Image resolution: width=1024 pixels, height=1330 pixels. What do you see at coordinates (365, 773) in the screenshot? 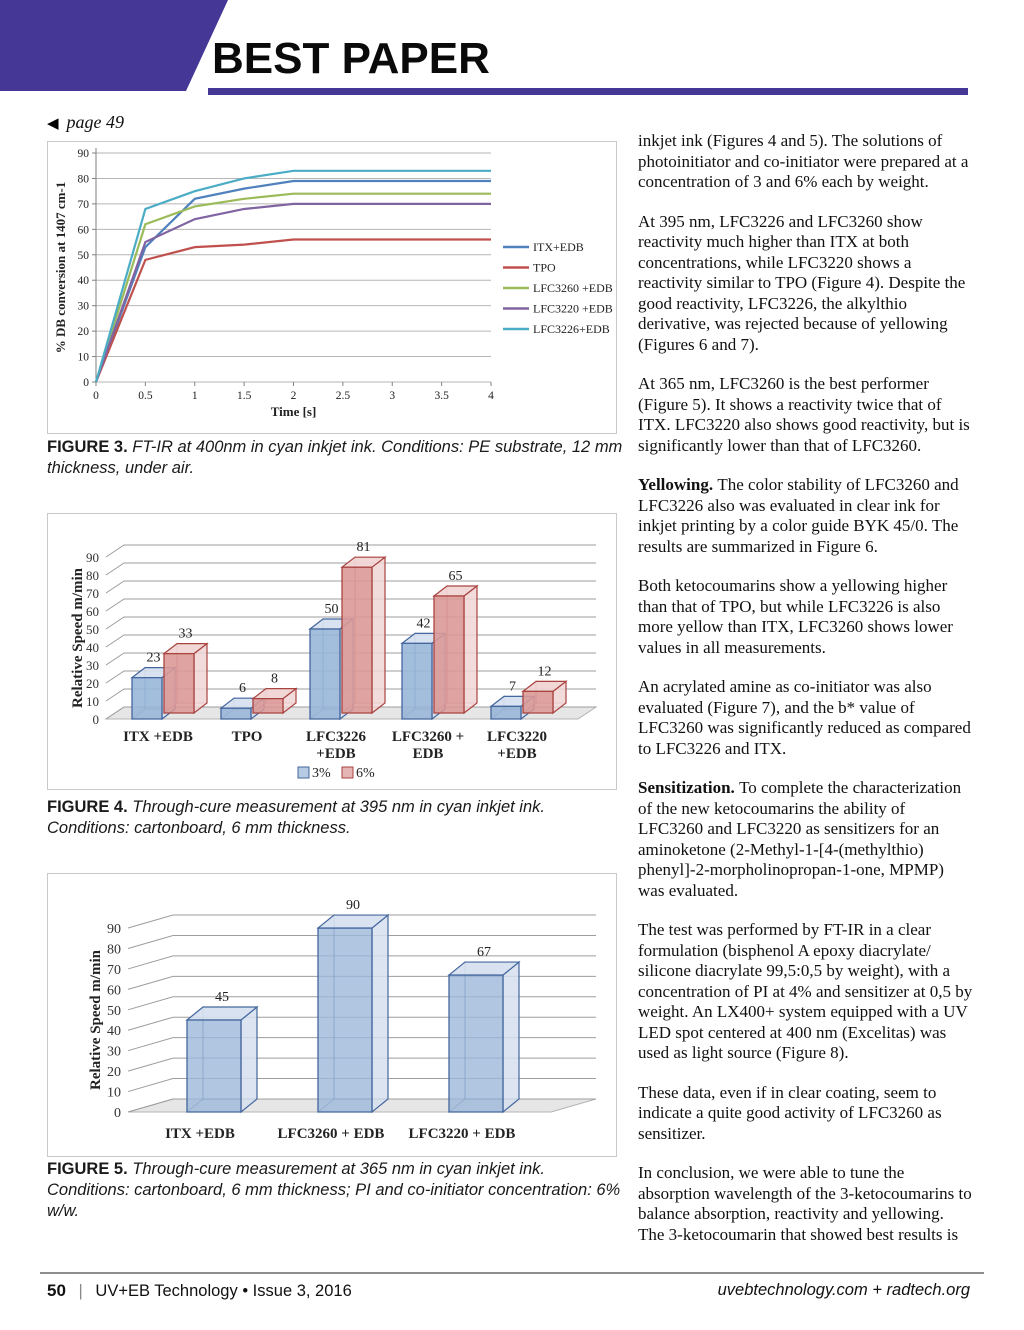
I see `svg-text: 6%` at bounding box center [365, 773].